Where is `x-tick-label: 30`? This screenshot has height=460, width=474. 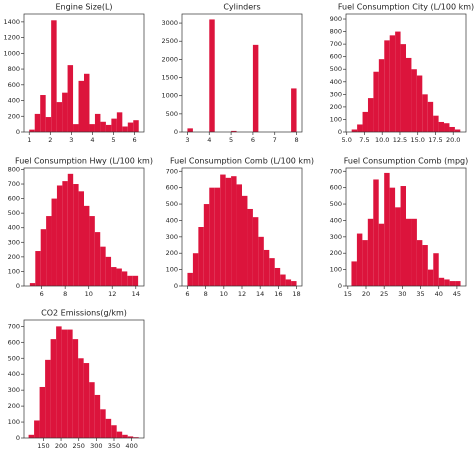 x-tick-label: 30 is located at coordinates (402, 294).